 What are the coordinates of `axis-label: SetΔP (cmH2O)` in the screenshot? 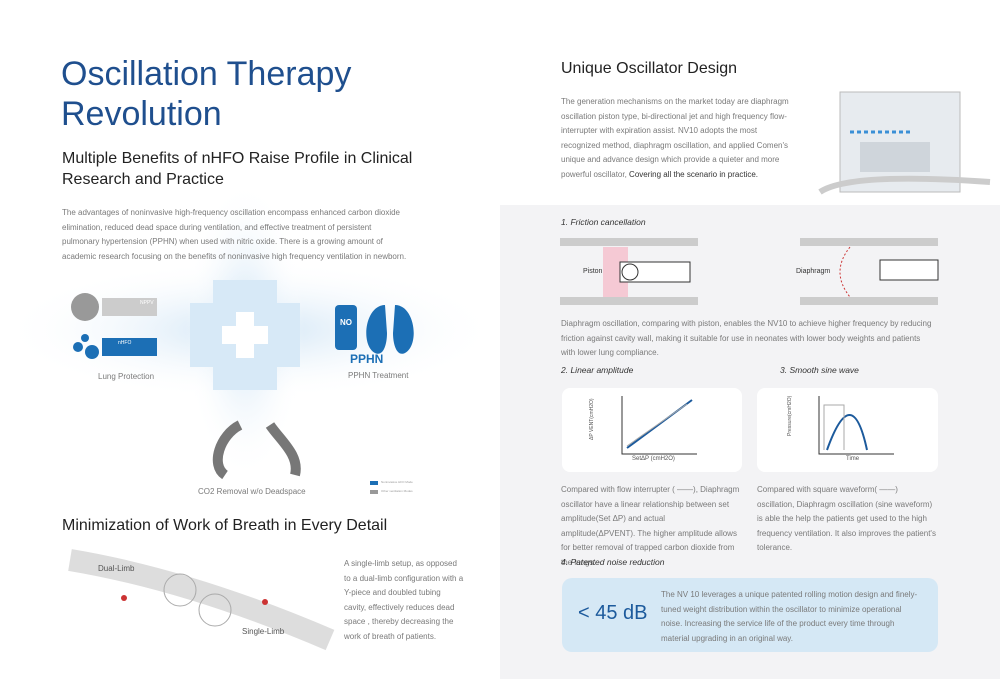 It's located at (653, 459).